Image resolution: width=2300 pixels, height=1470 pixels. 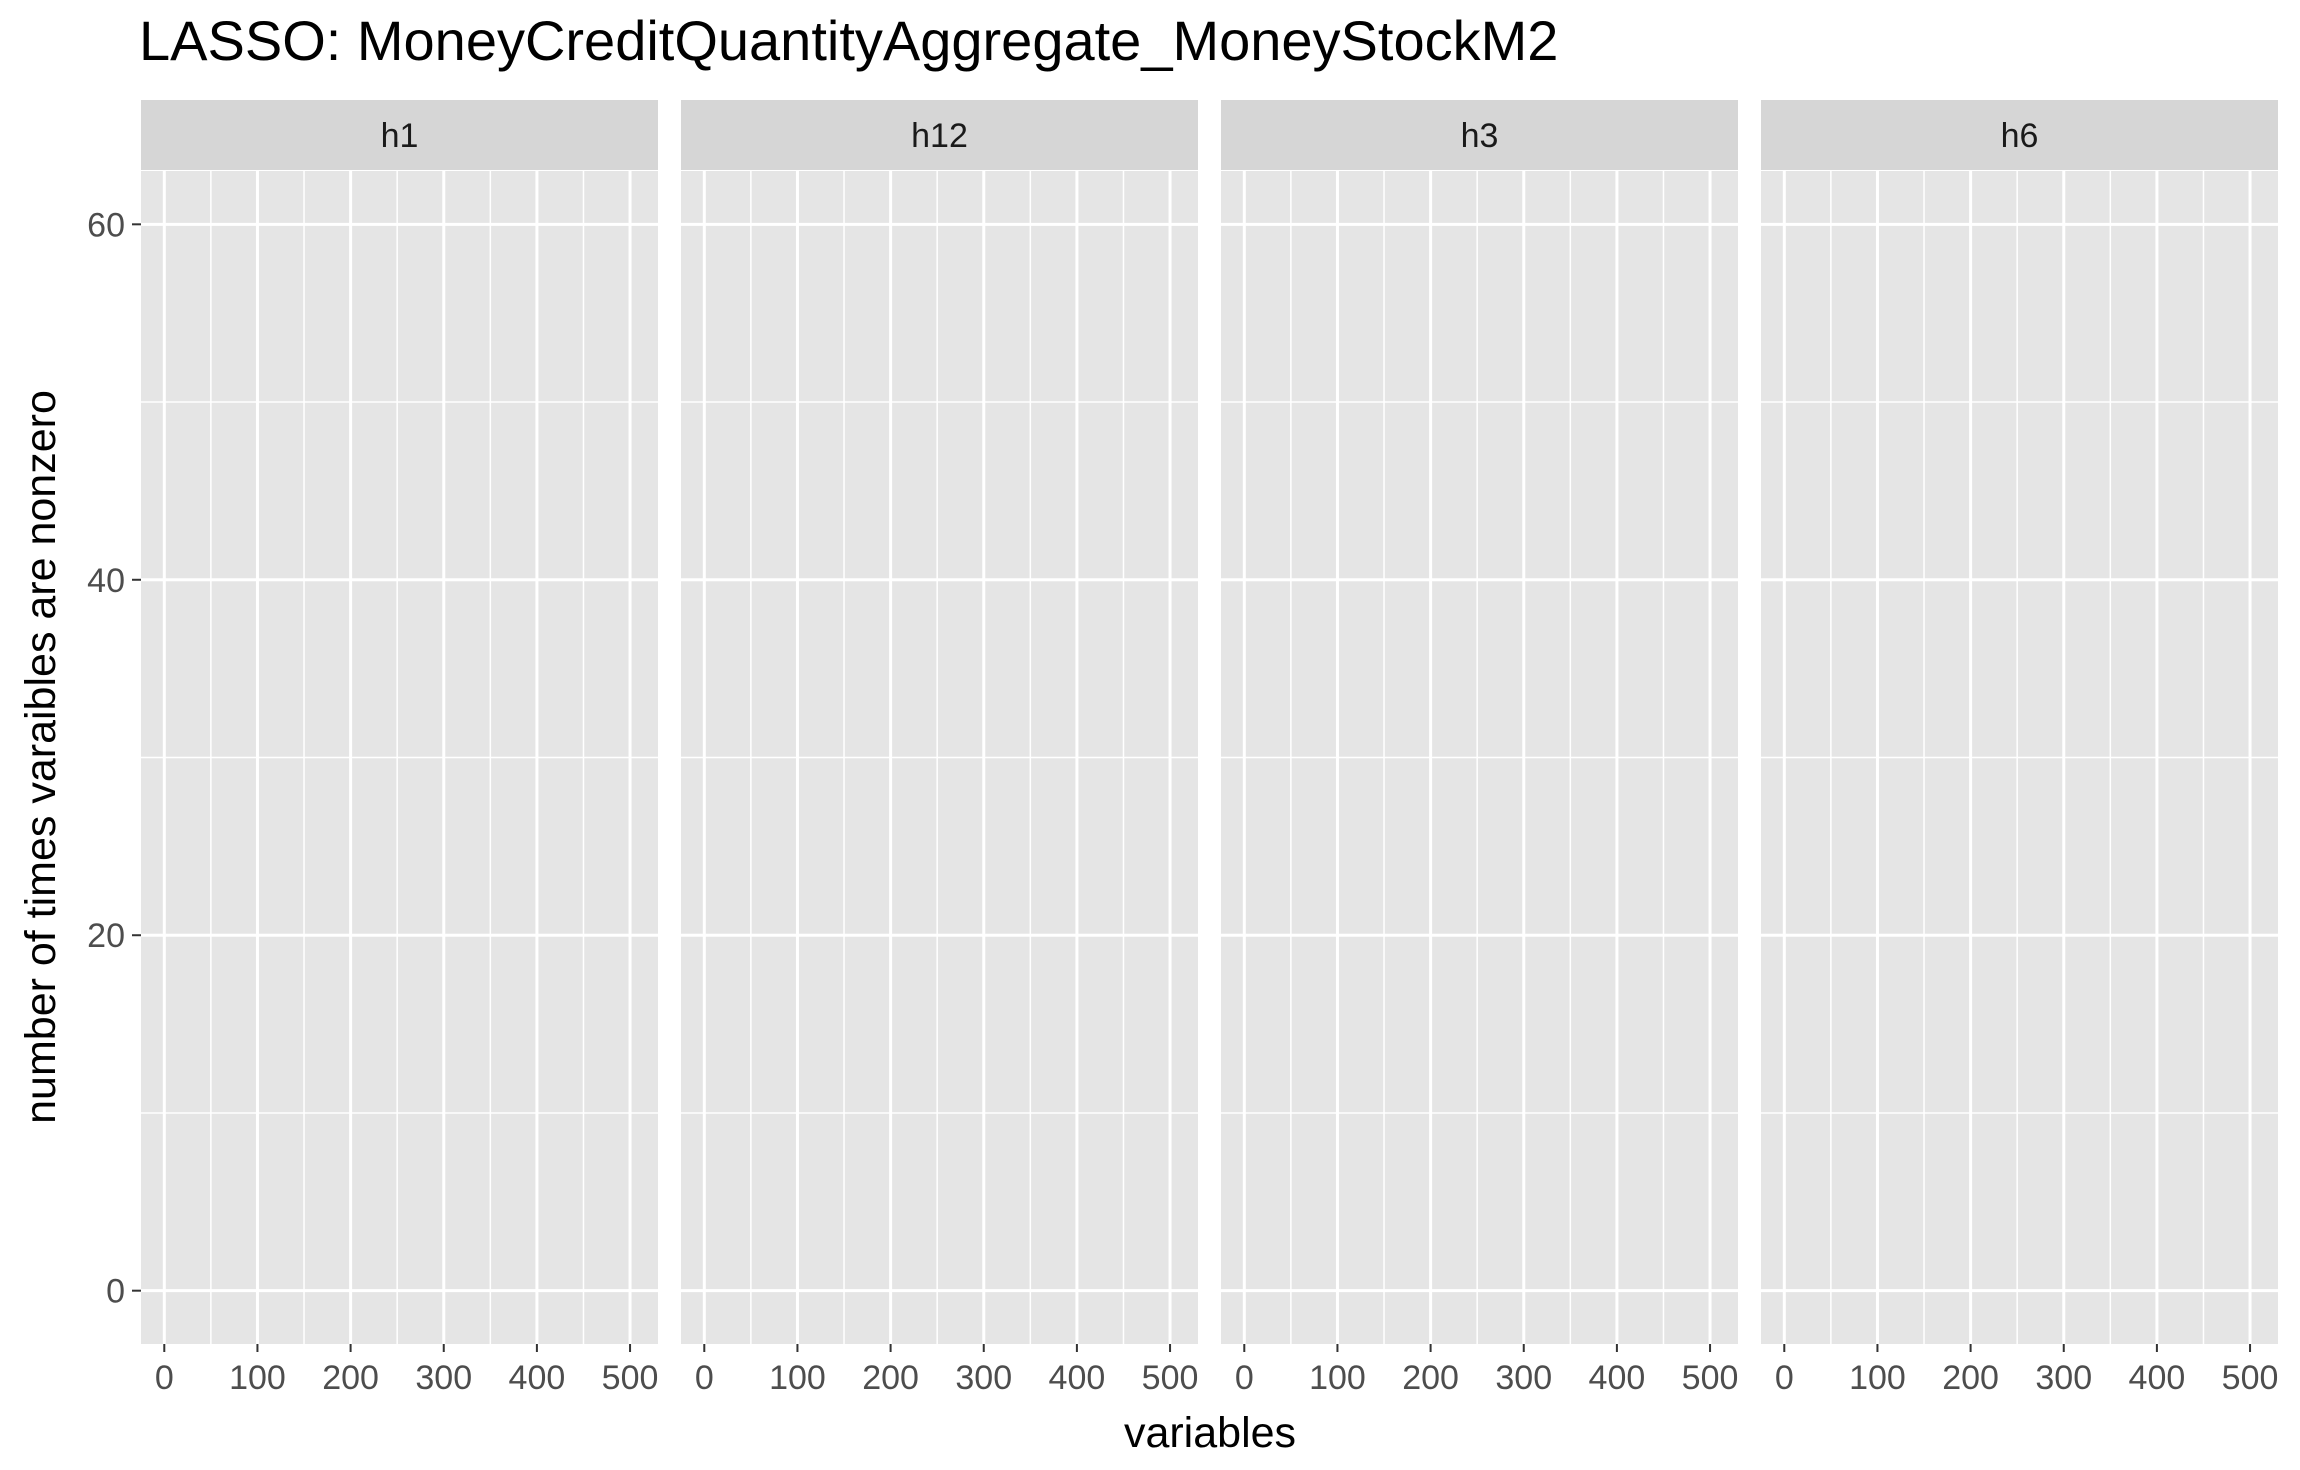 I want to click on facet-strip-label: h1, so click(x=400, y=136).